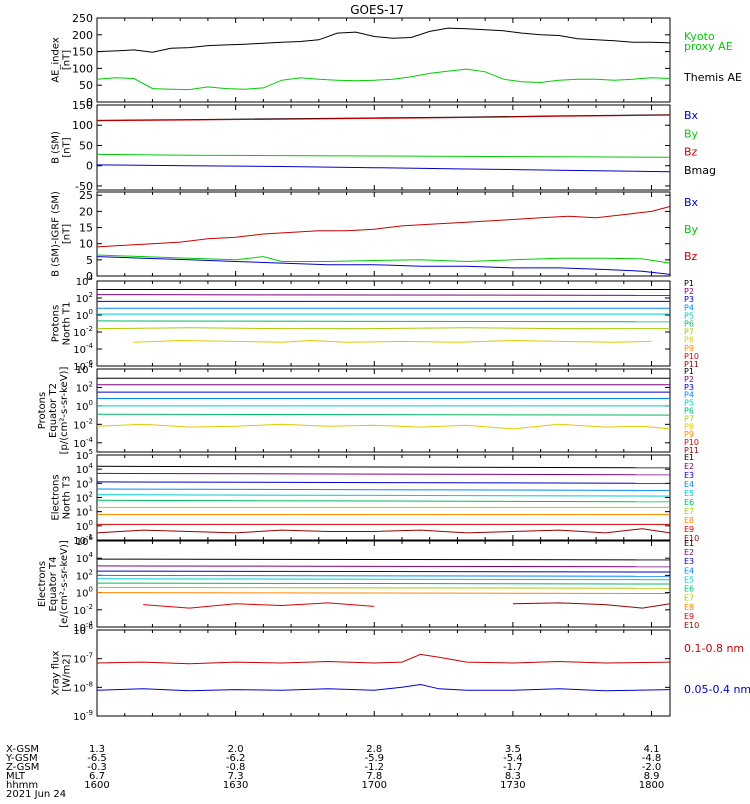  Describe the element at coordinates (691, 202) in the screenshot. I see `legend-label: Bx` at that location.